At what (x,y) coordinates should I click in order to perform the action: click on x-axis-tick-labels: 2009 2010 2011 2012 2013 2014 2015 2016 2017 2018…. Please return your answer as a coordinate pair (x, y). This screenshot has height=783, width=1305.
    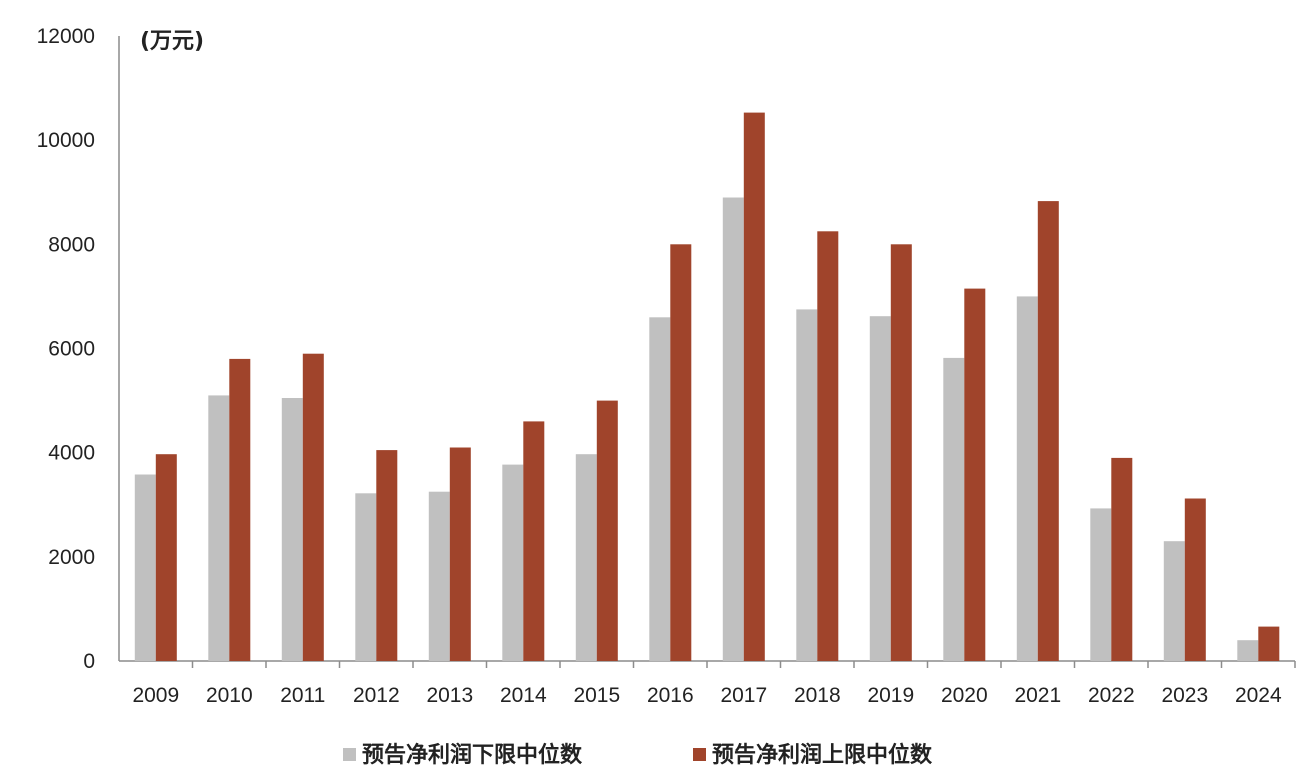
    Looking at the image, I should click on (707, 695).